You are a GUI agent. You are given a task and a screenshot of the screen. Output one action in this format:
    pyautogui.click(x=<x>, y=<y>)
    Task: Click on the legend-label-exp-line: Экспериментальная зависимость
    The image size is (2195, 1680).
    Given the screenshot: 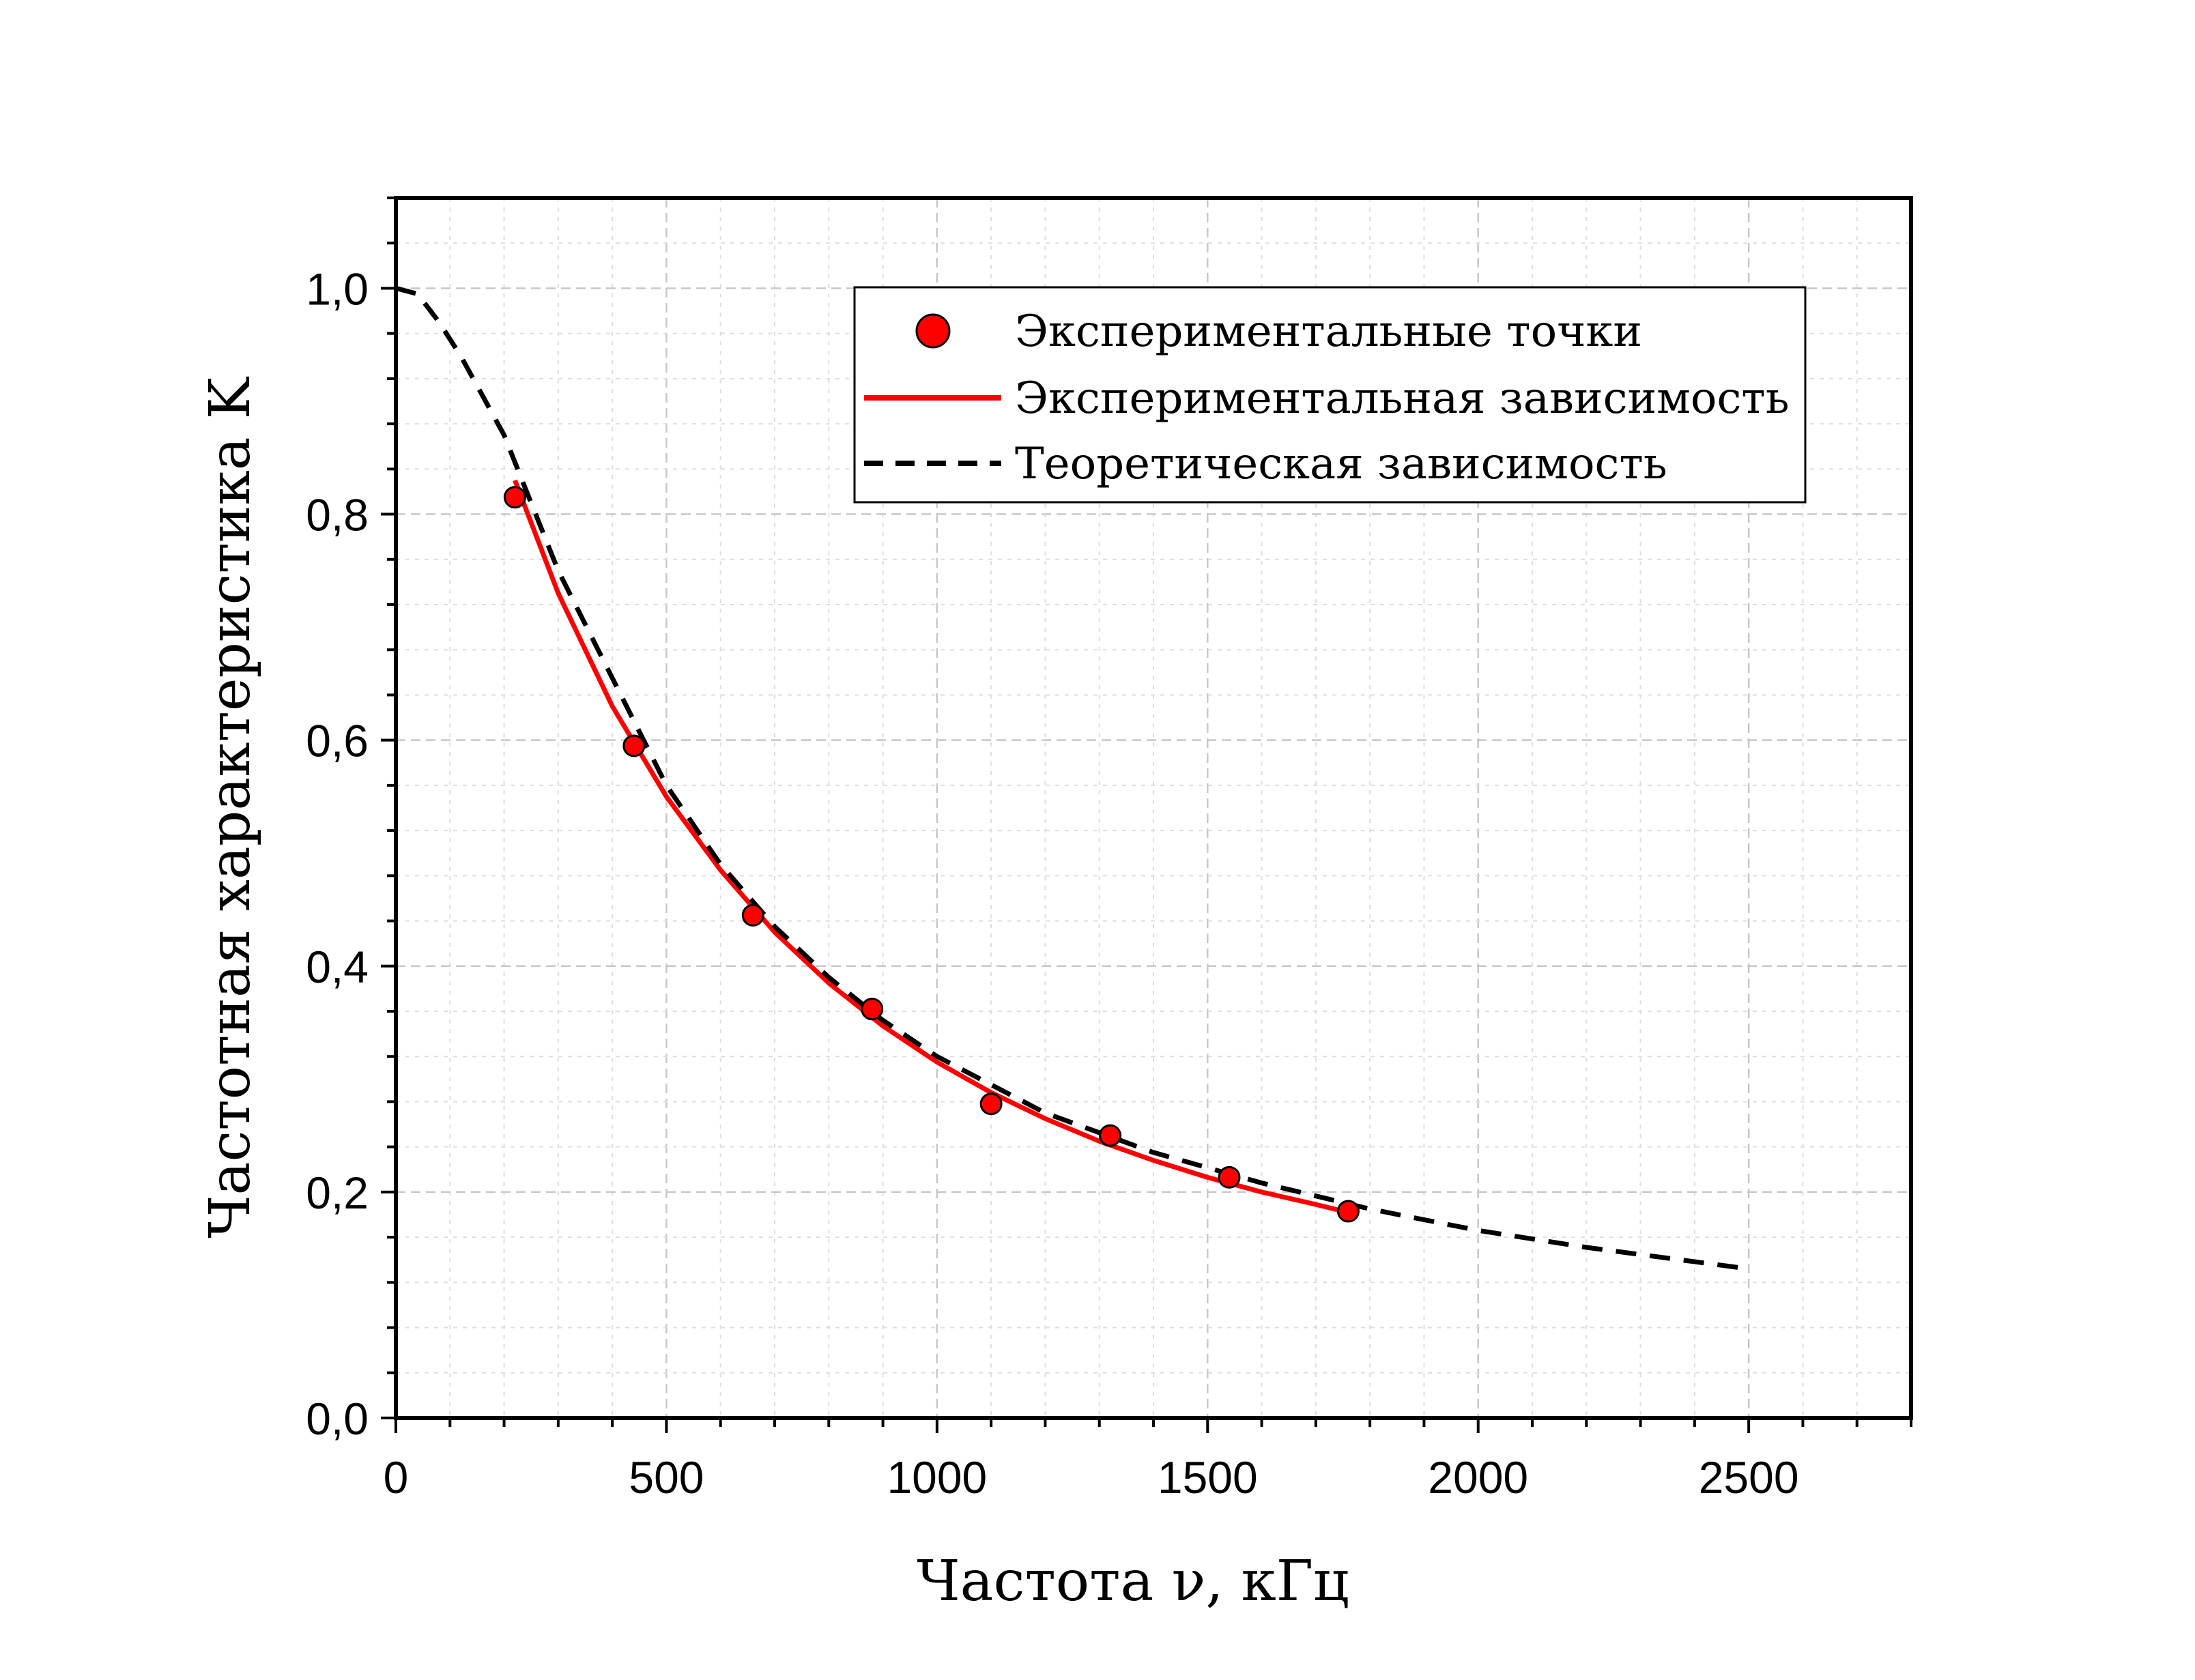 What is the action you would take?
    pyautogui.click(x=1403, y=398)
    